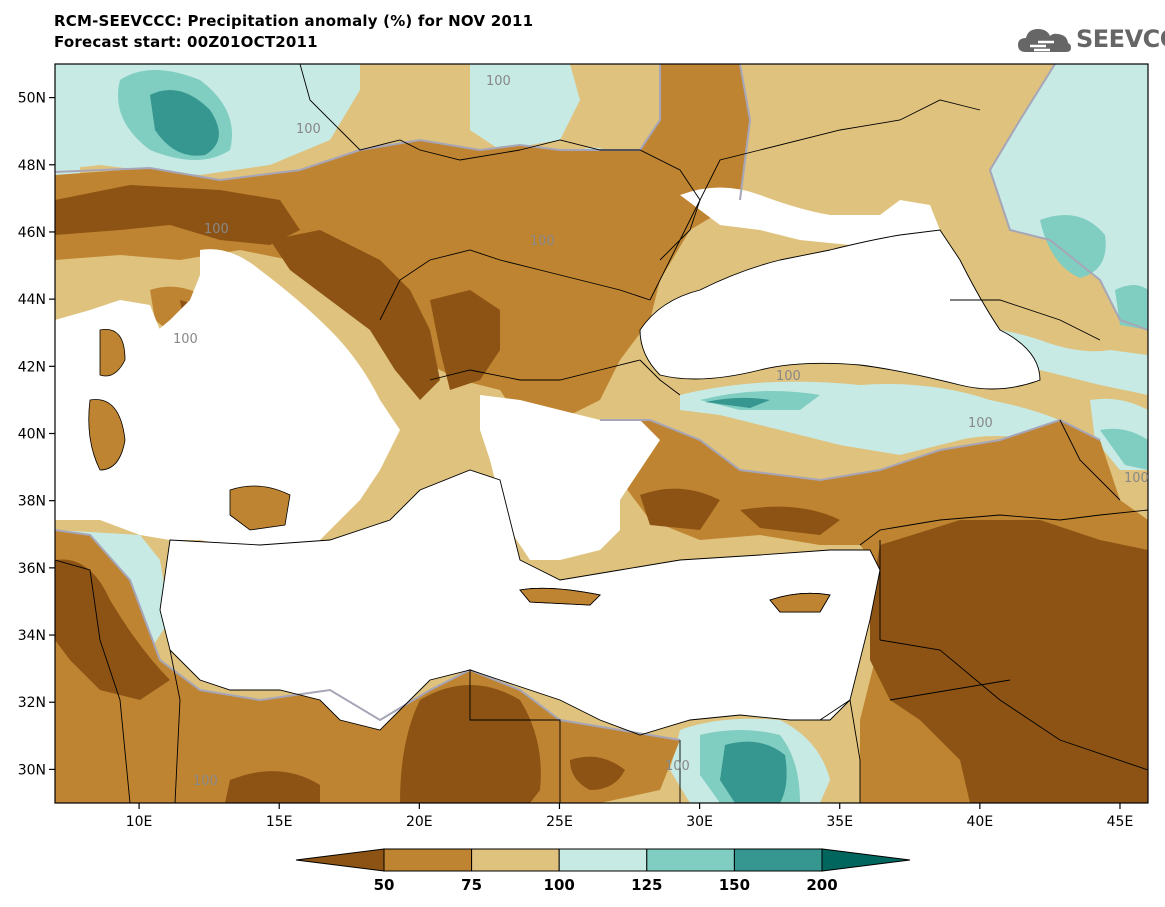 The width and height of the screenshot is (1165, 907). I want to click on y-tick-label: 36N, so click(32, 569).